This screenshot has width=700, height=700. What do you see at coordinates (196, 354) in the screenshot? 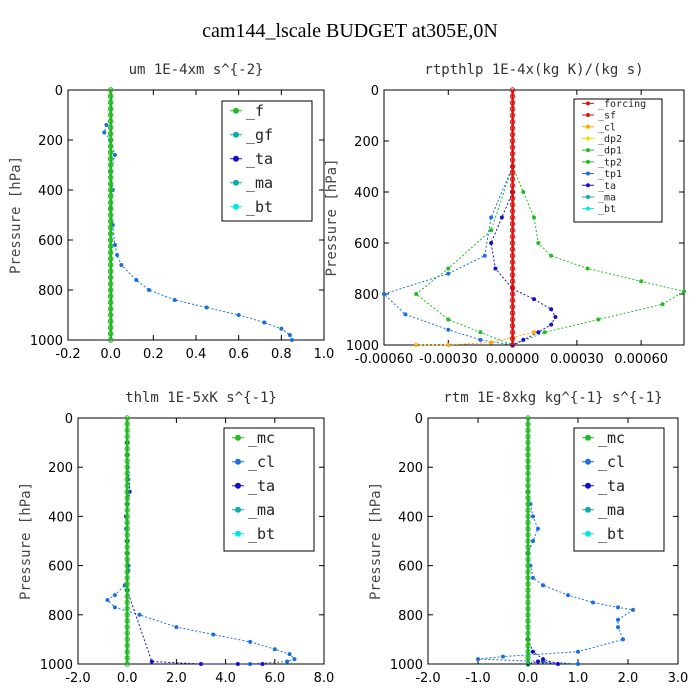
I see `x-tick-label: 0.4` at bounding box center [196, 354].